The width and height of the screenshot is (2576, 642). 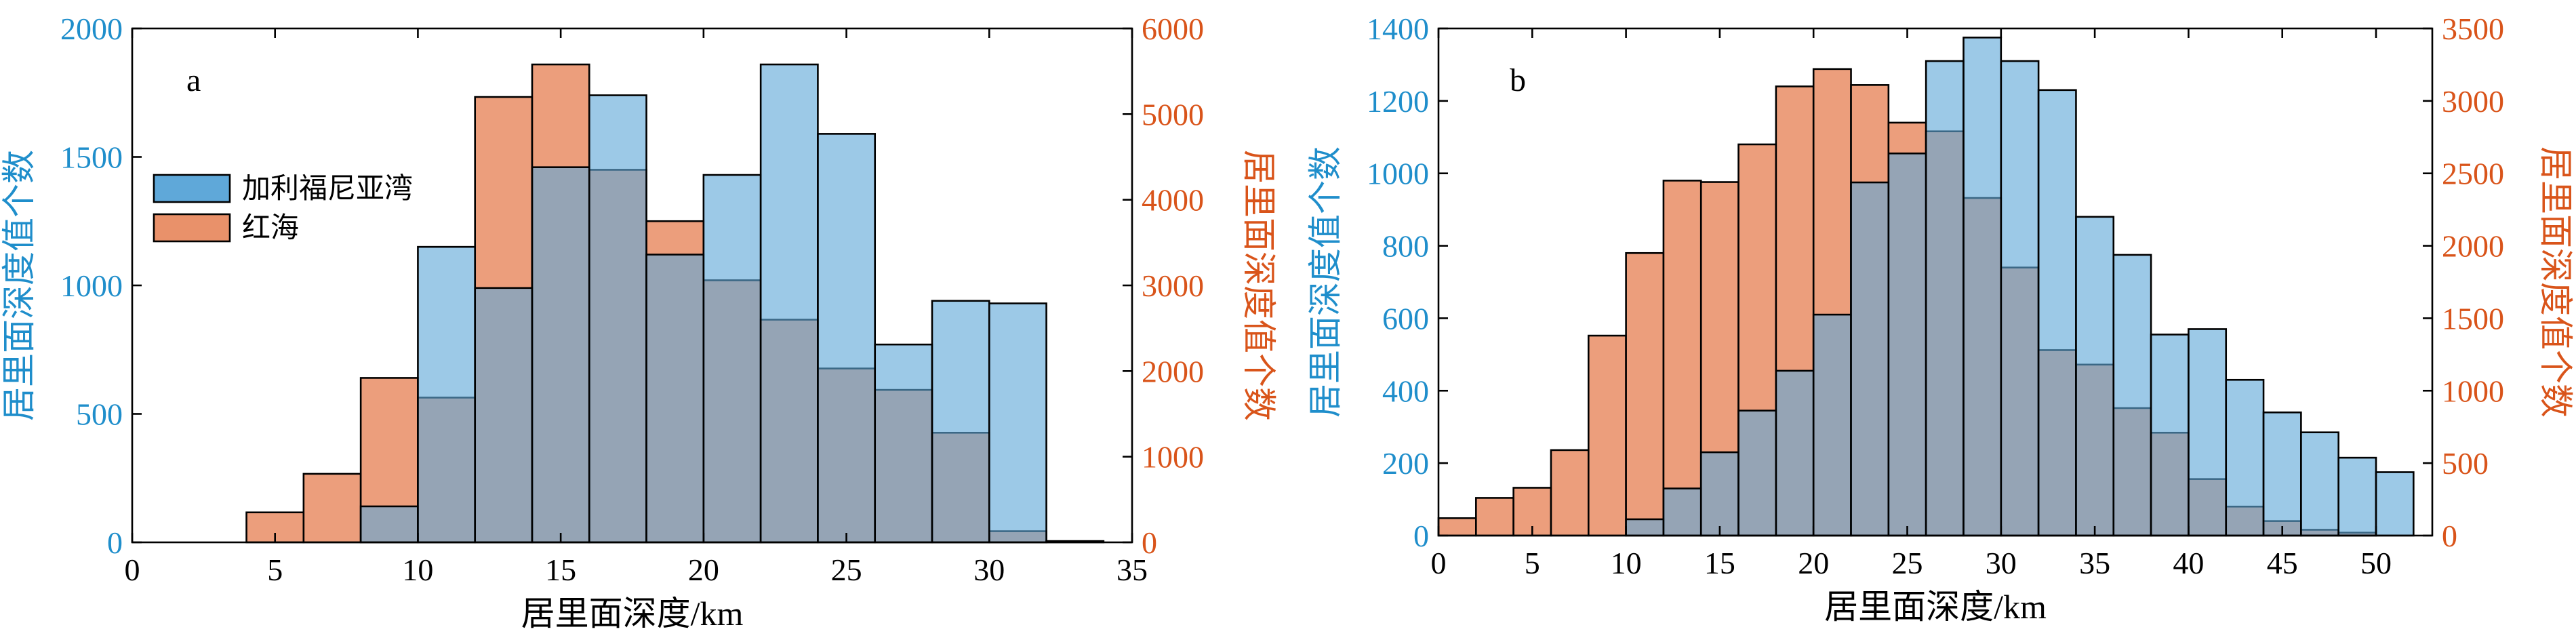 I want to click on legend-label-gulf: 加利福尼亚湾, so click(x=327, y=189).